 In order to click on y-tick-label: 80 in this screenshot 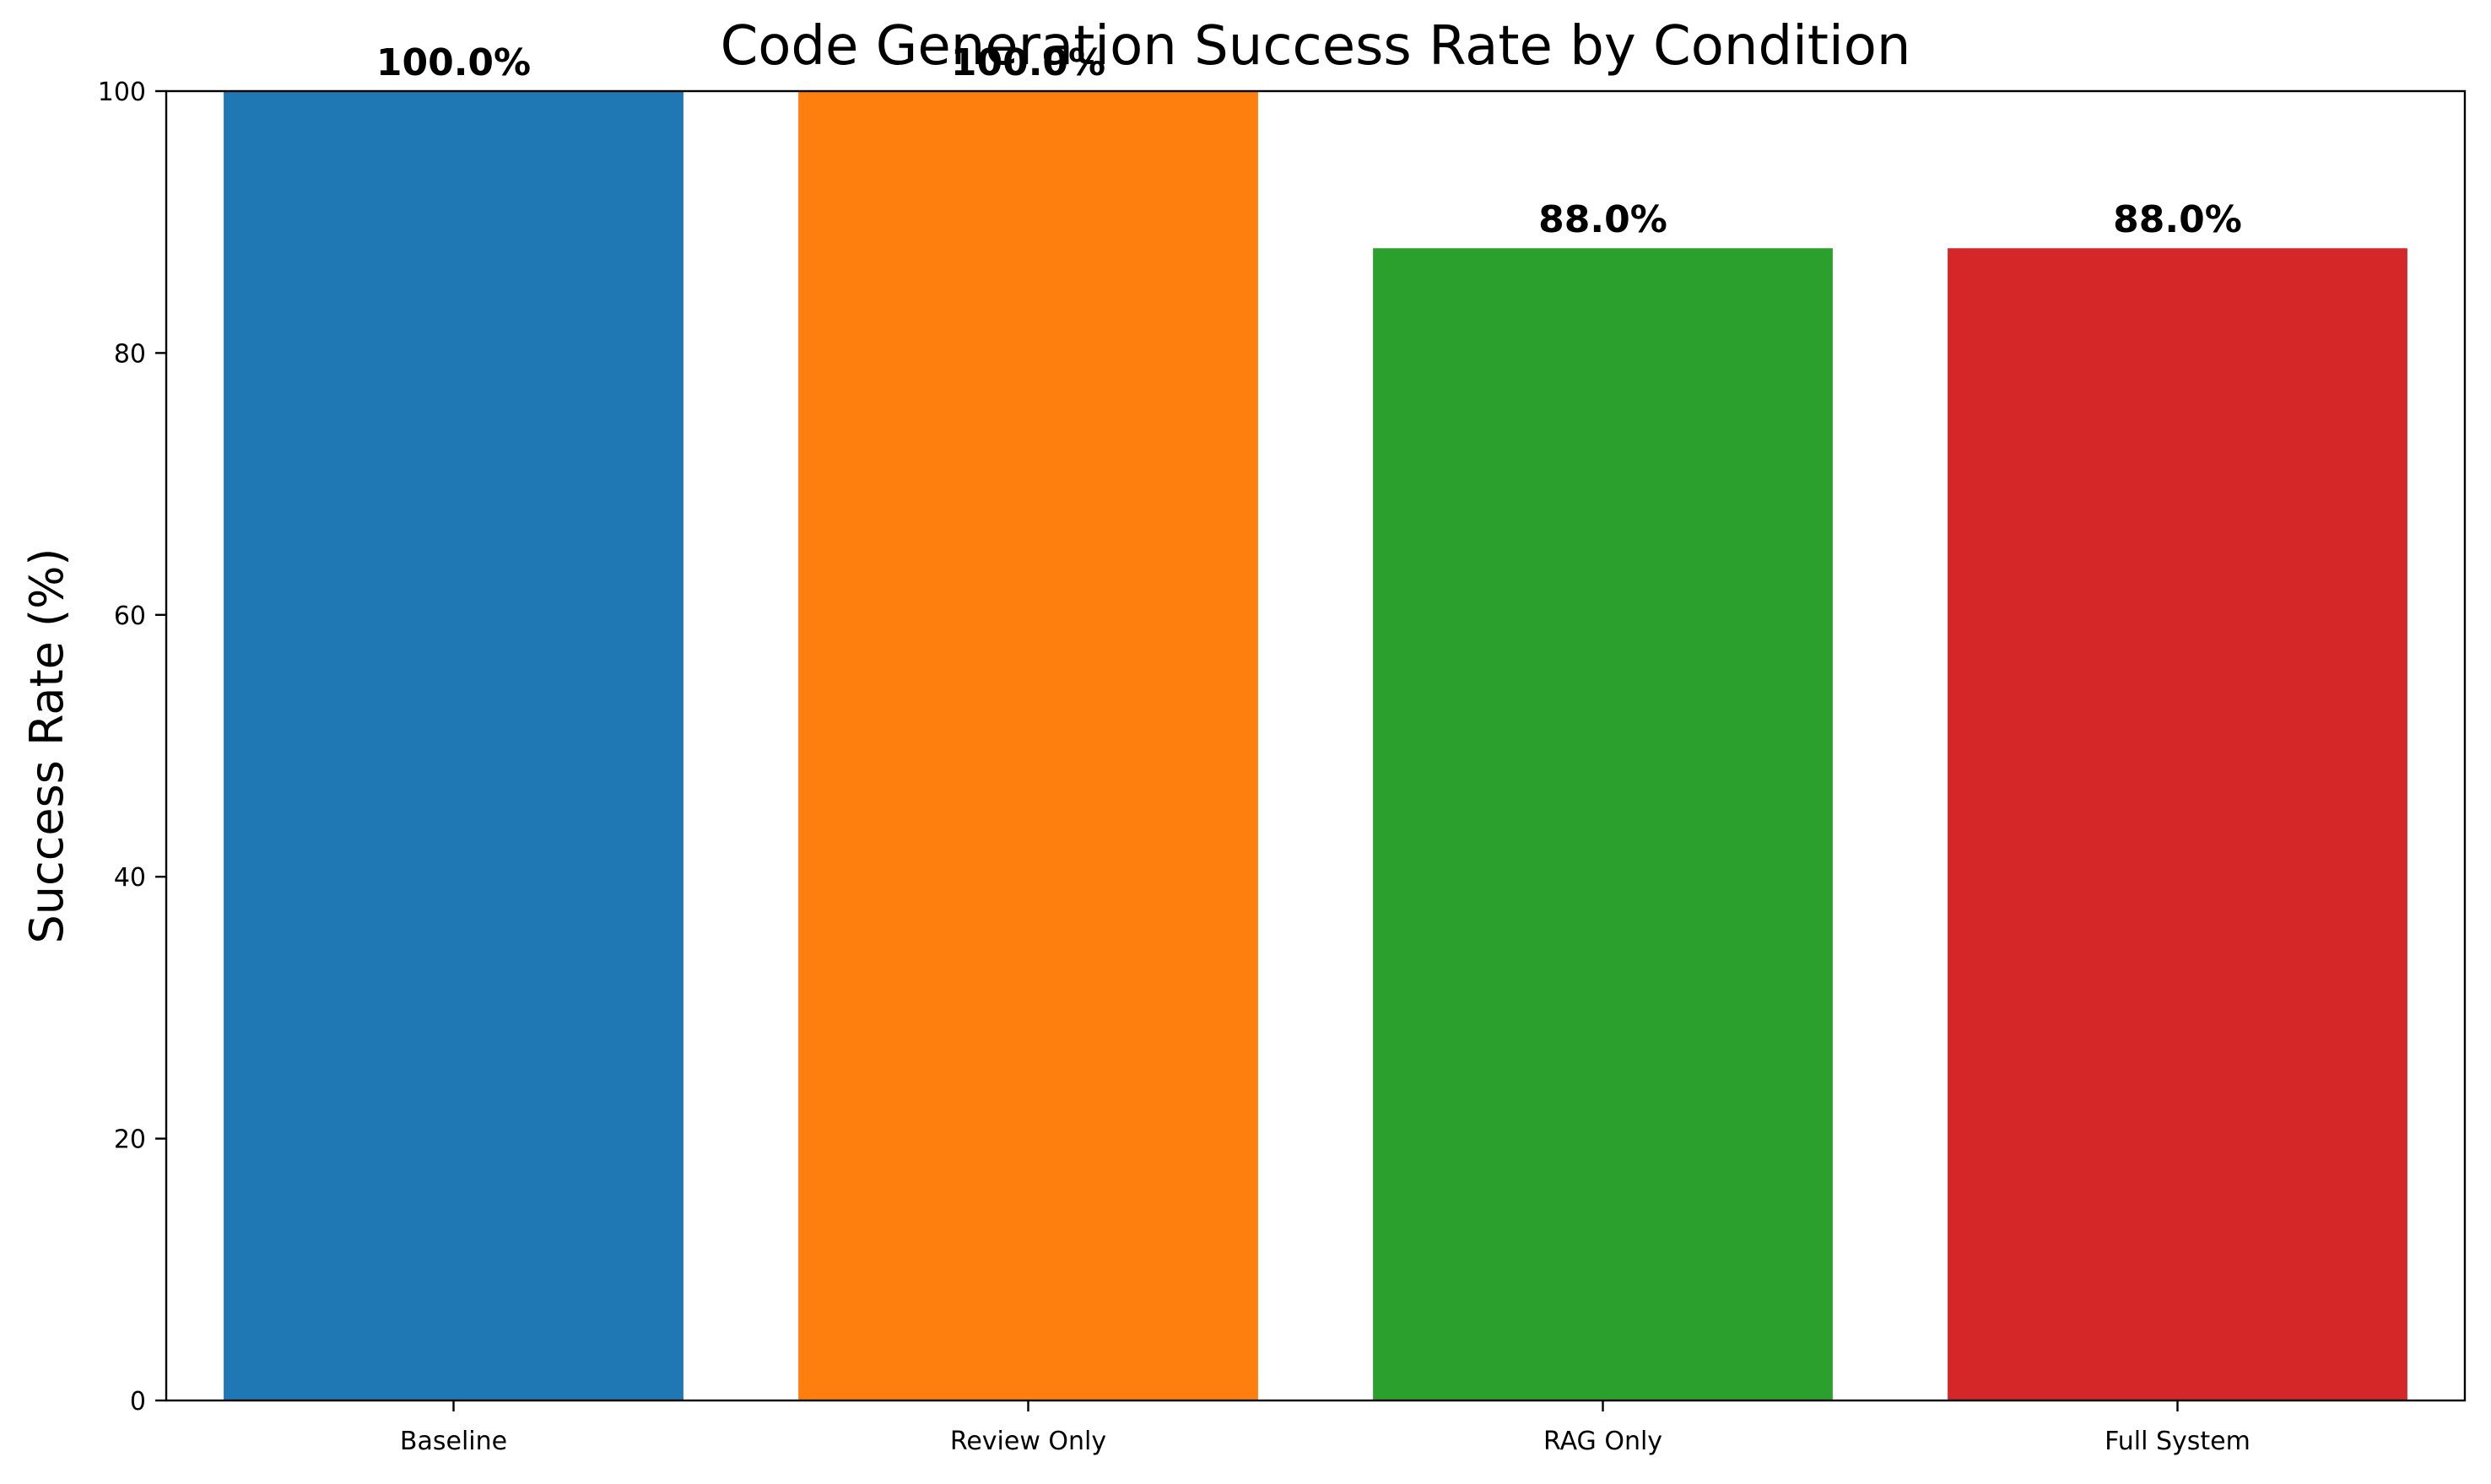, I will do `click(130, 354)`.